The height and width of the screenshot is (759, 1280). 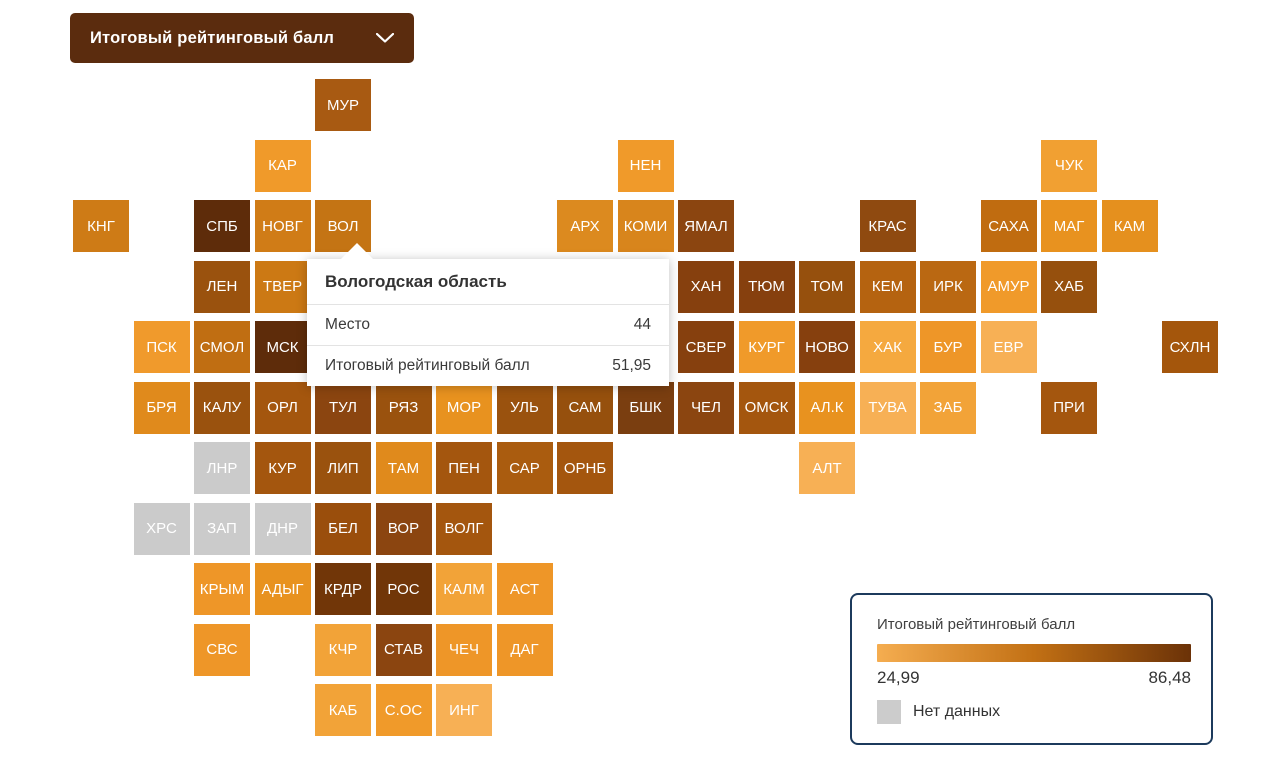 What do you see at coordinates (464, 528) in the screenshot?
I see `region-tile-ВОЛГ: ВОЛГ` at bounding box center [464, 528].